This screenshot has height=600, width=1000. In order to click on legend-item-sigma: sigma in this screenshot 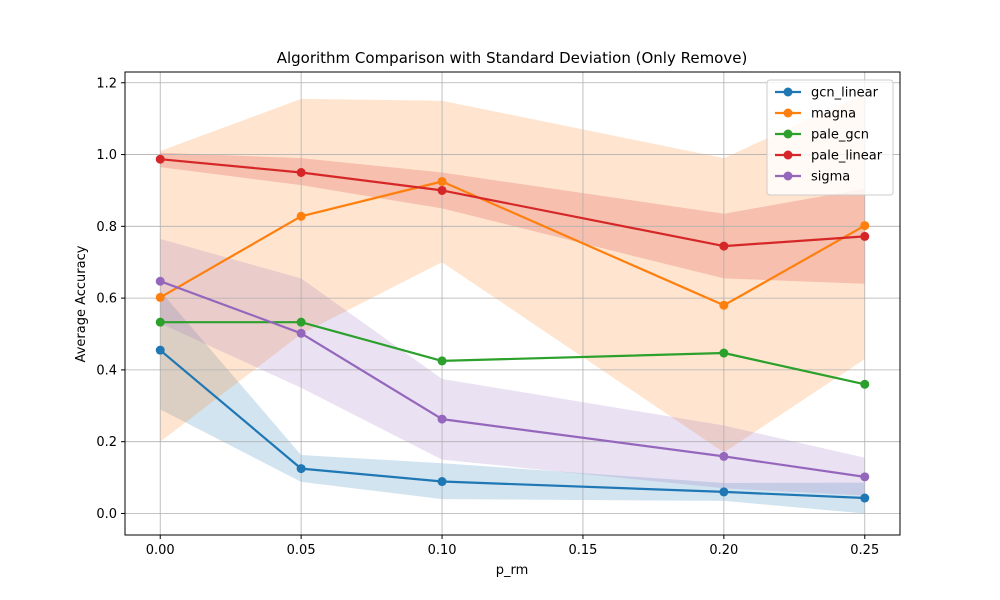, I will do `click(812, 177)`.